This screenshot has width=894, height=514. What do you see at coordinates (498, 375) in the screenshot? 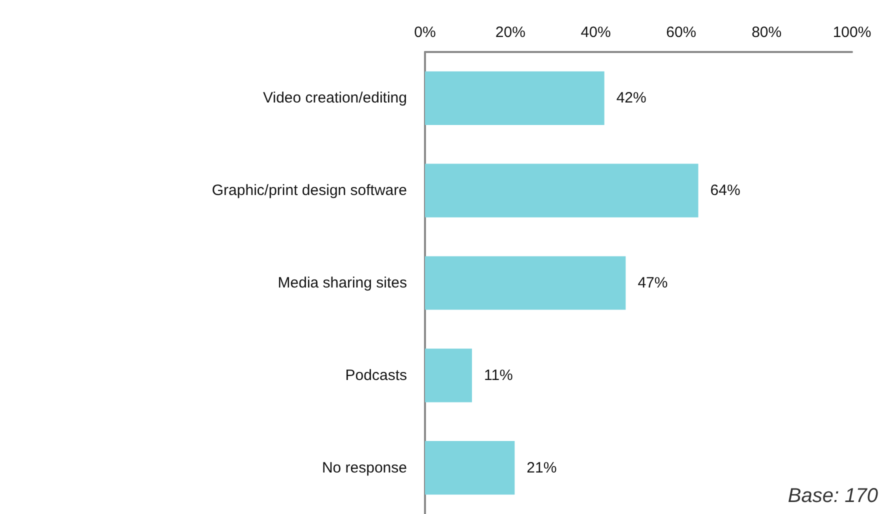
I see `data-label: 11%` at bounding box center [498, 375].